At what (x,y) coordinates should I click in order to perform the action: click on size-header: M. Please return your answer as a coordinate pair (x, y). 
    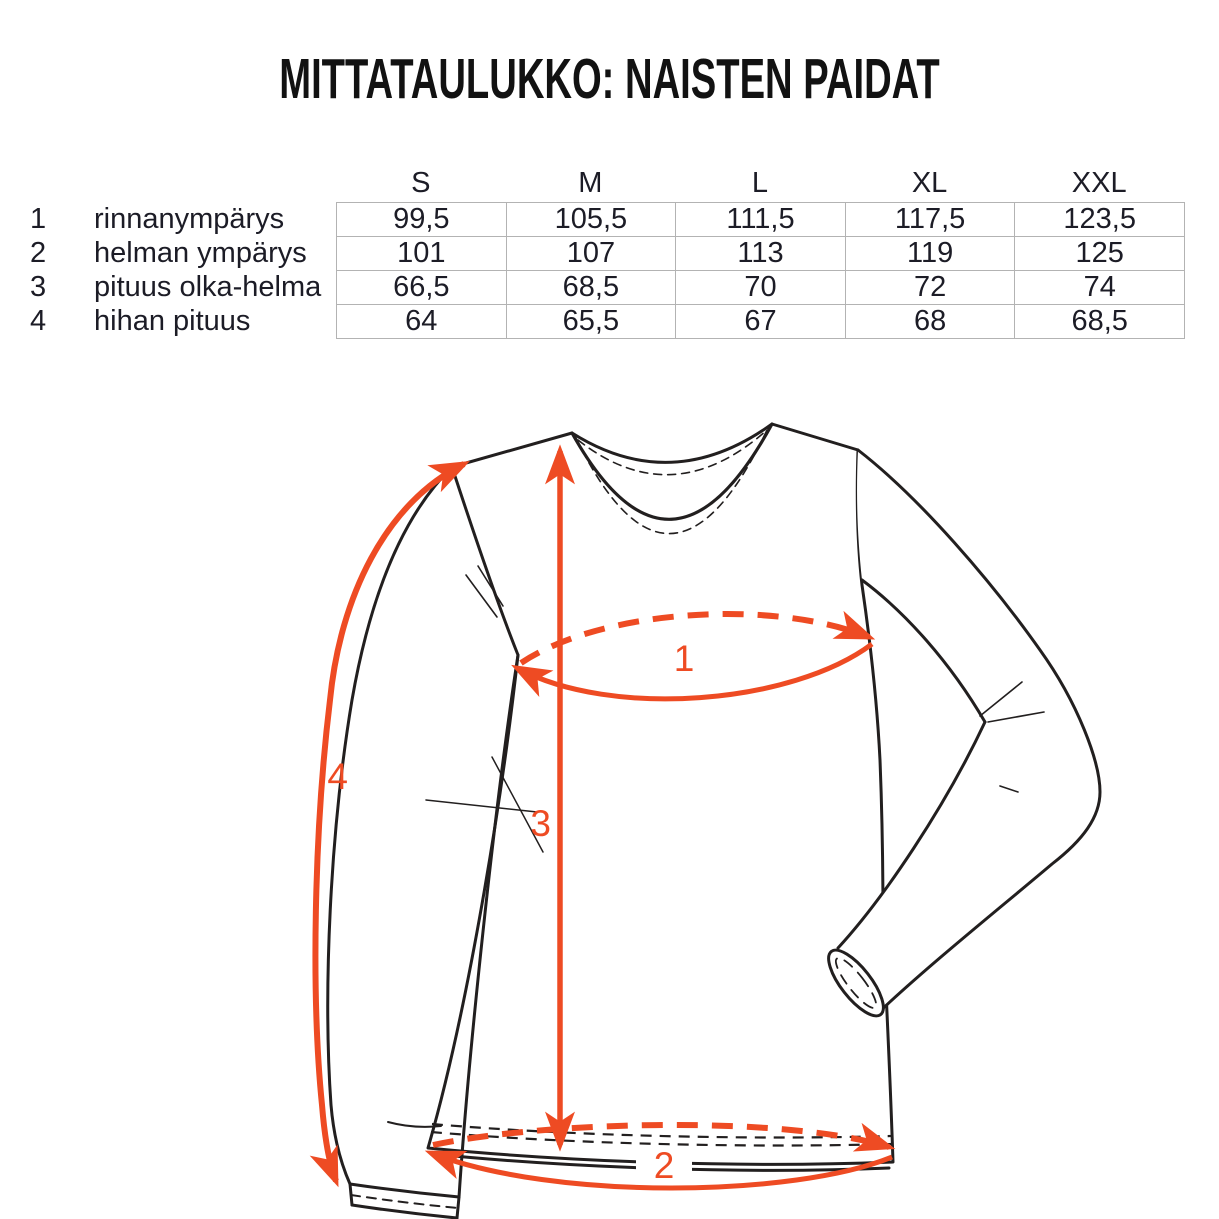
    Looking at the image, I should click on (590, 183).